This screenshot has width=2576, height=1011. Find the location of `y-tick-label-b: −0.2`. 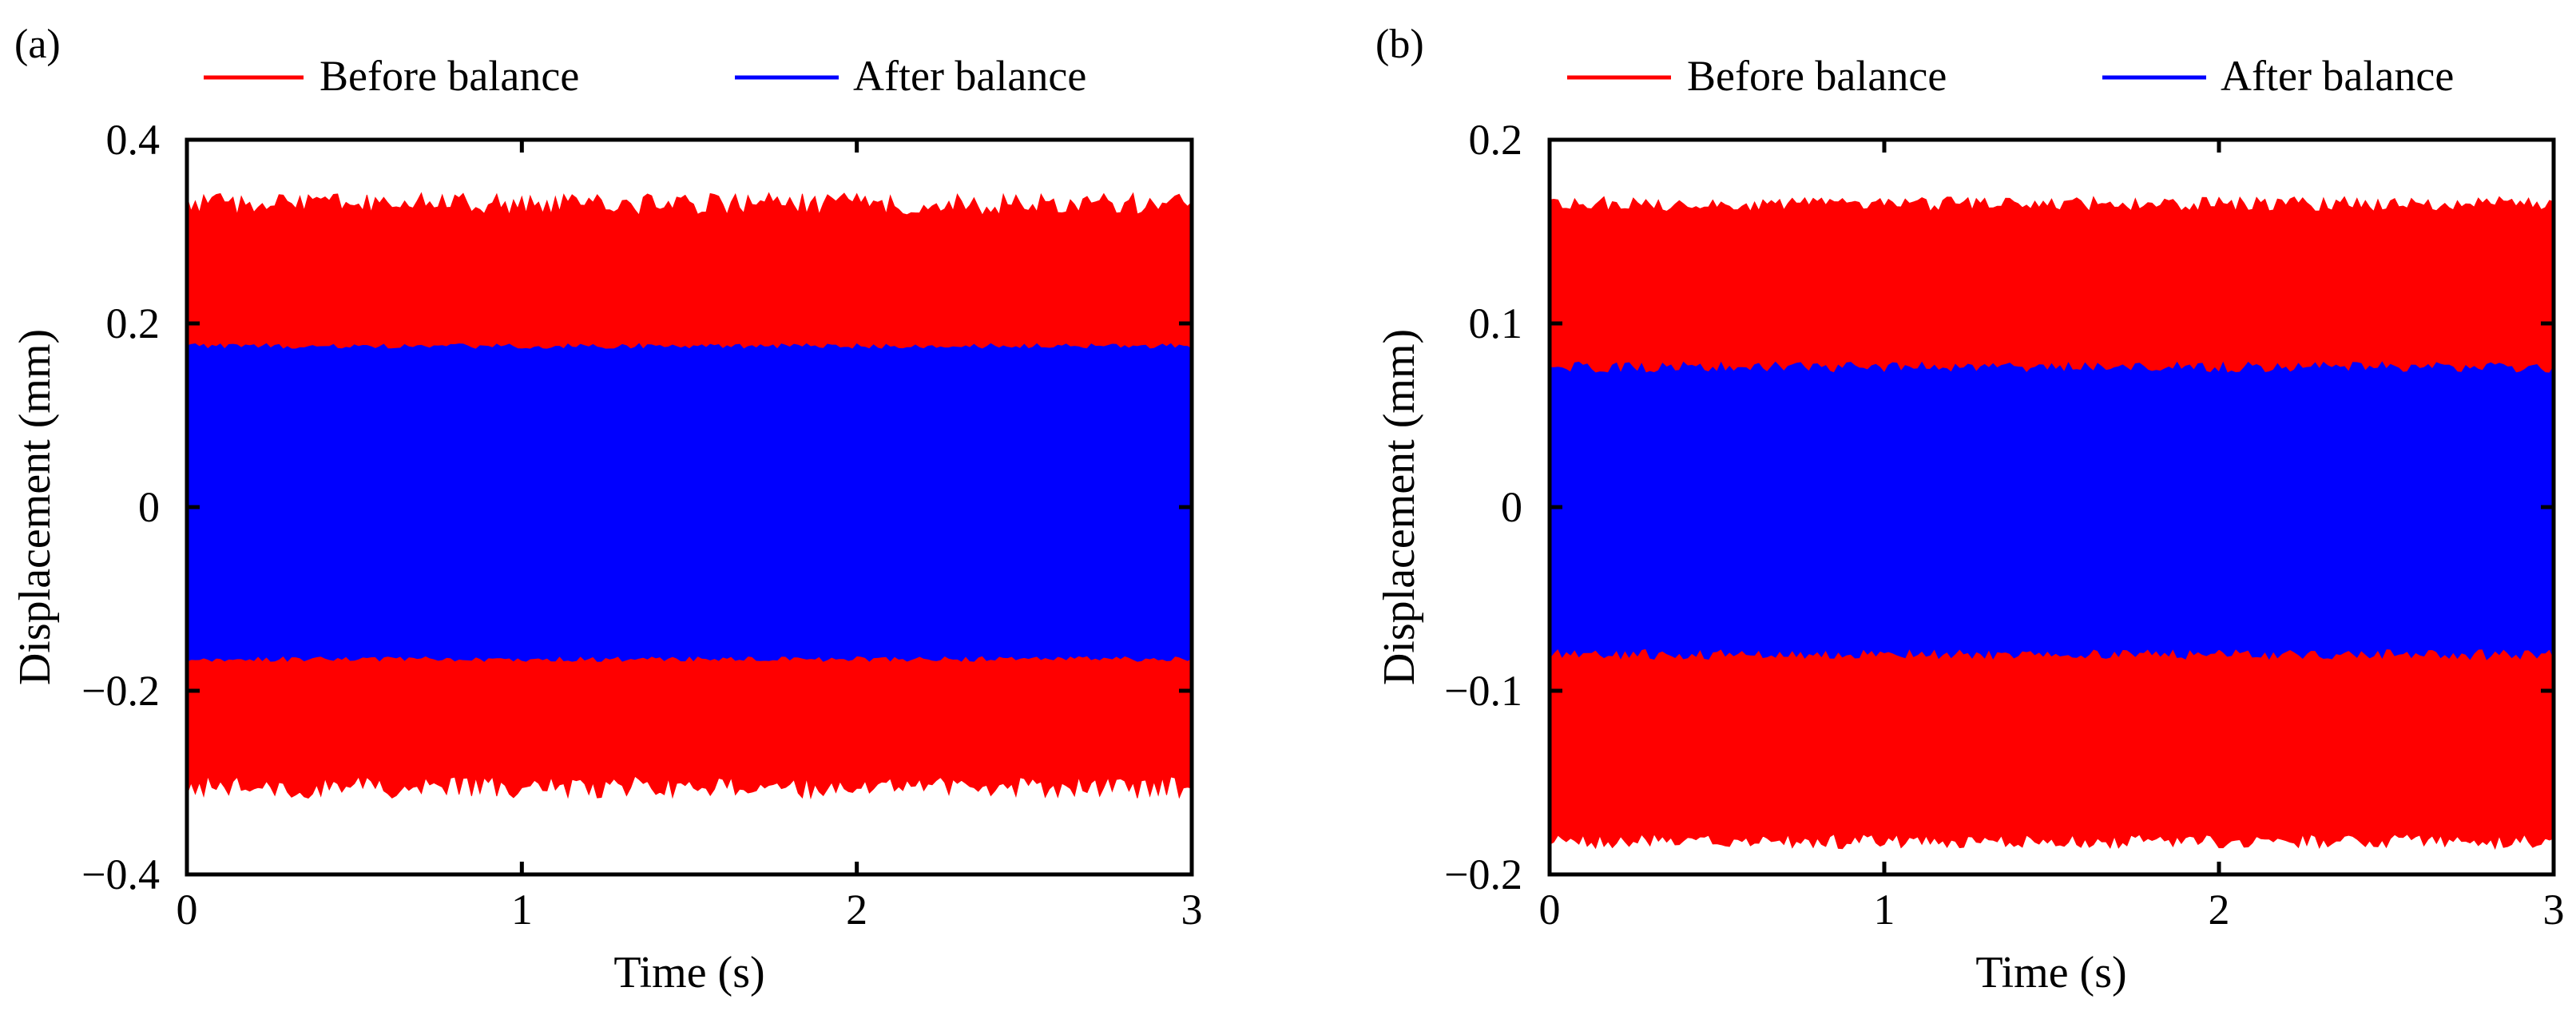

y-tick-label-b: −0.2 is located at coordinates (1483, 874).